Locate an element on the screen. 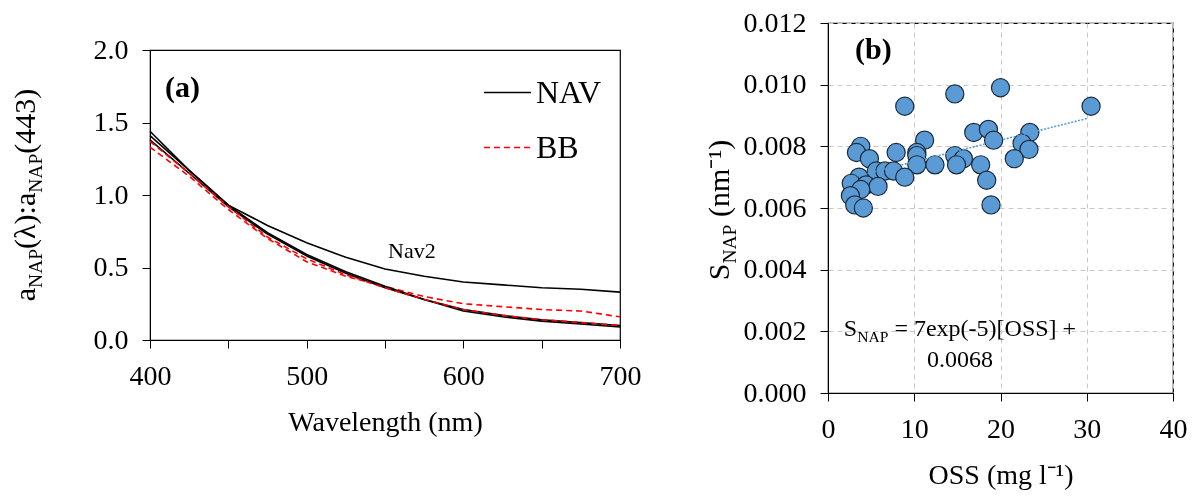  x-tick-label: 40 is located at coordinates (1173, 428).